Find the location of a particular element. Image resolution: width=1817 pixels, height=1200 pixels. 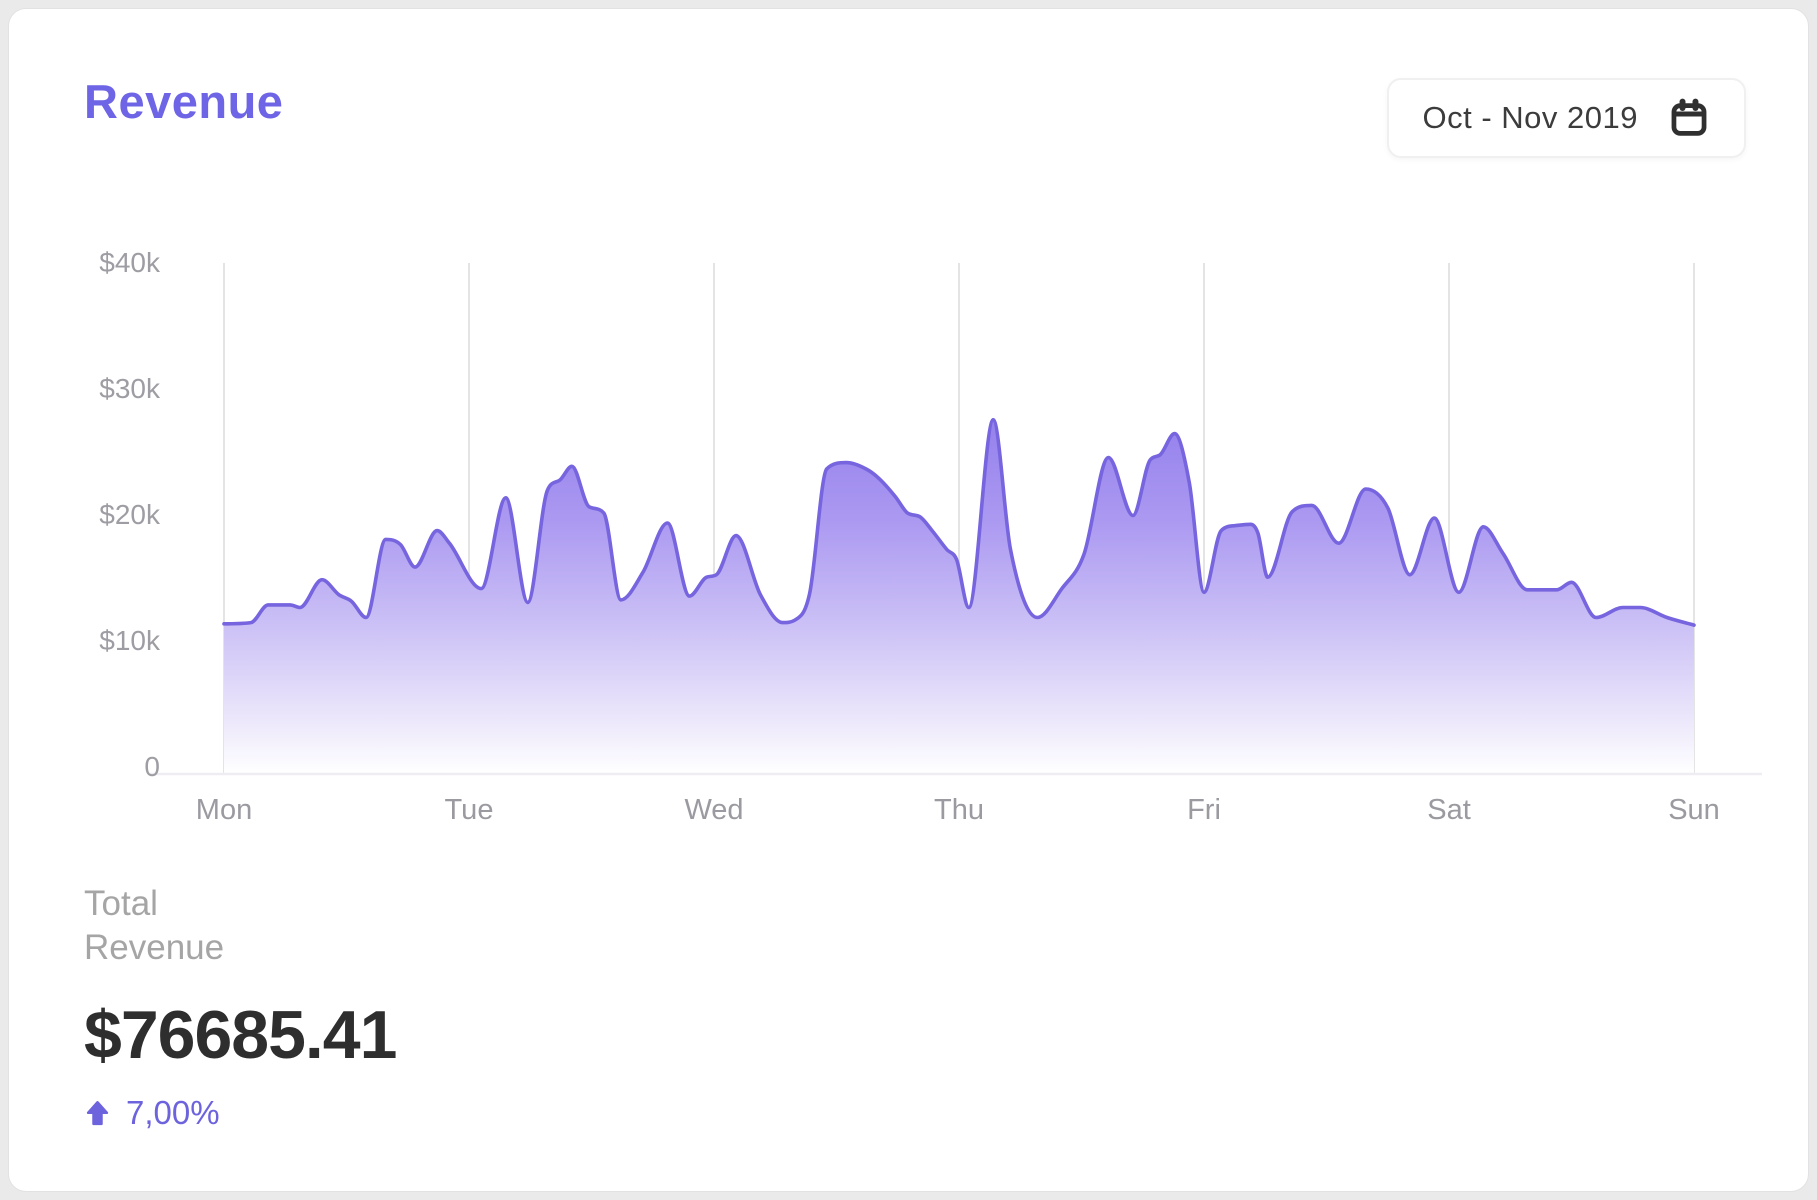

page-title: Revenue is located at coordinates (184, 101).